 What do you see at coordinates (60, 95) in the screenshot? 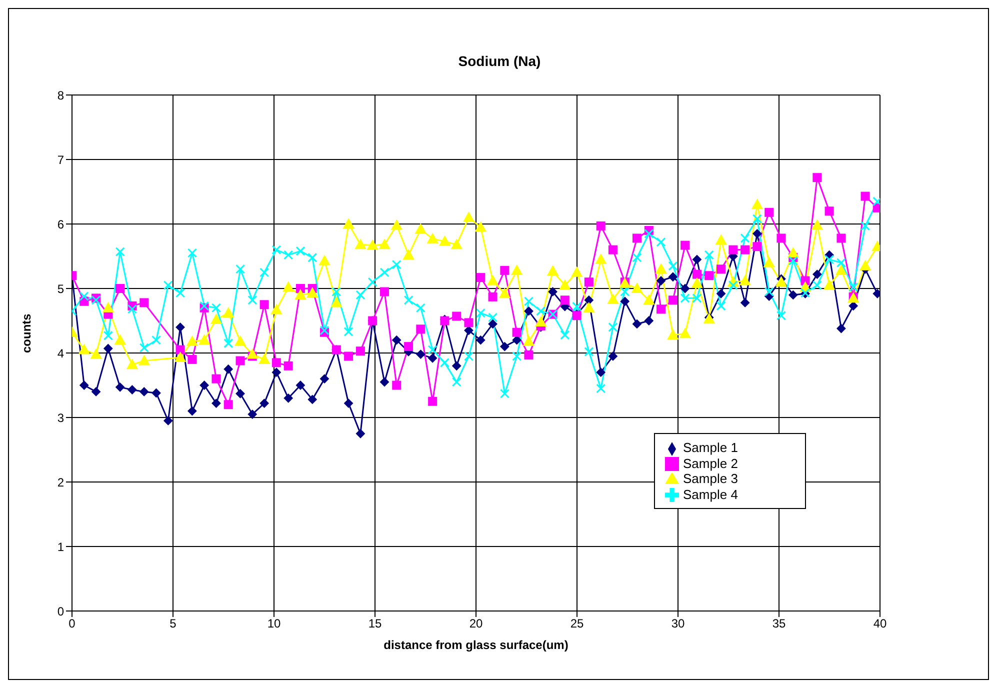
I see `y-tick-label: 8` at bounding box center [60, 95].